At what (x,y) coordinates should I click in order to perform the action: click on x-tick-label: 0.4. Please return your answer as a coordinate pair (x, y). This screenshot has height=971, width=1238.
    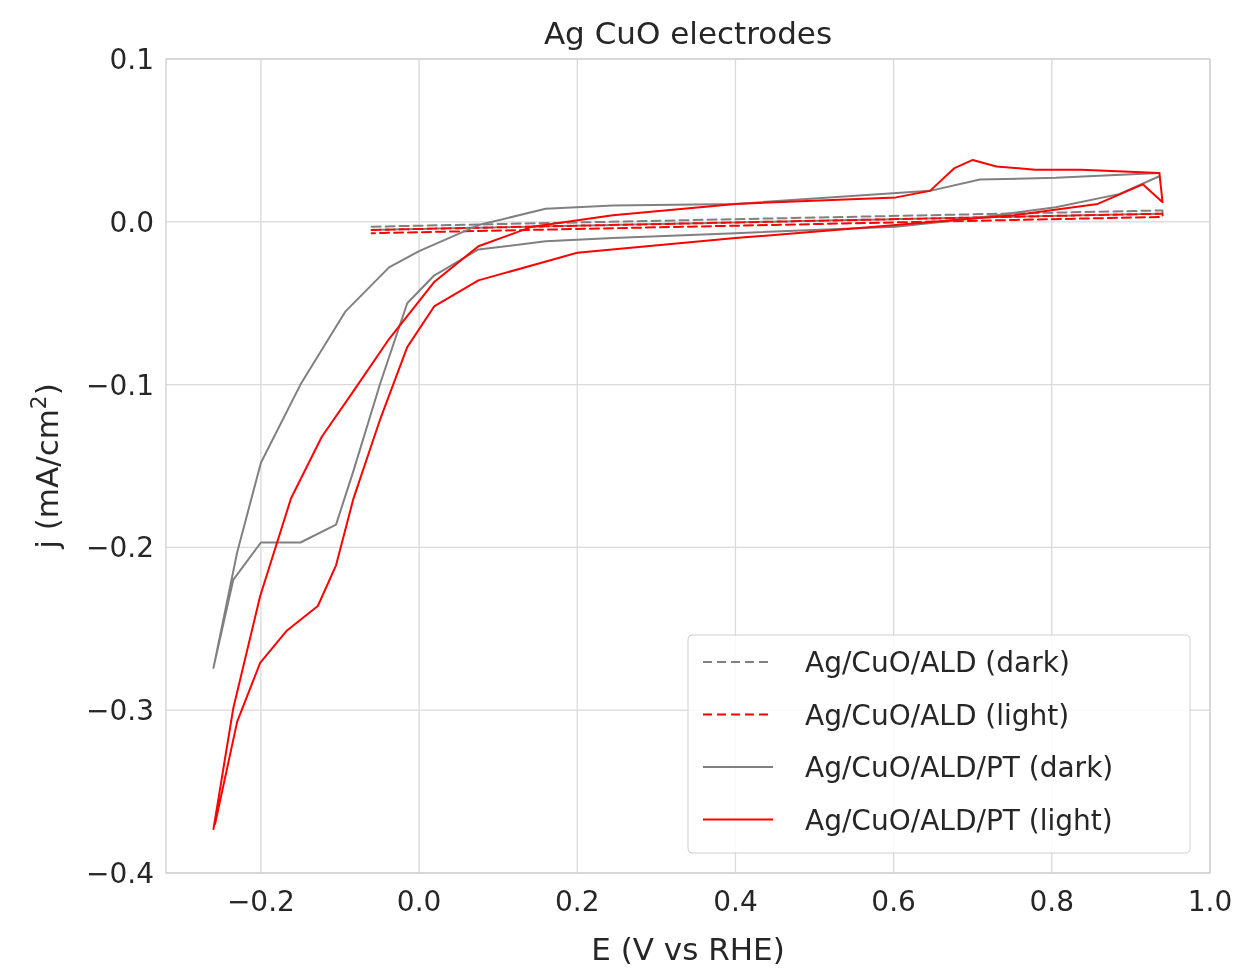
    Looking at the image, I should click on (735, 901).